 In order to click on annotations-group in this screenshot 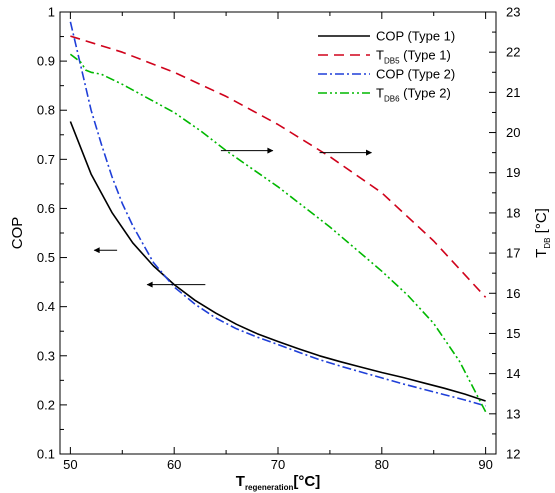, I will do `click(233, 217)`.